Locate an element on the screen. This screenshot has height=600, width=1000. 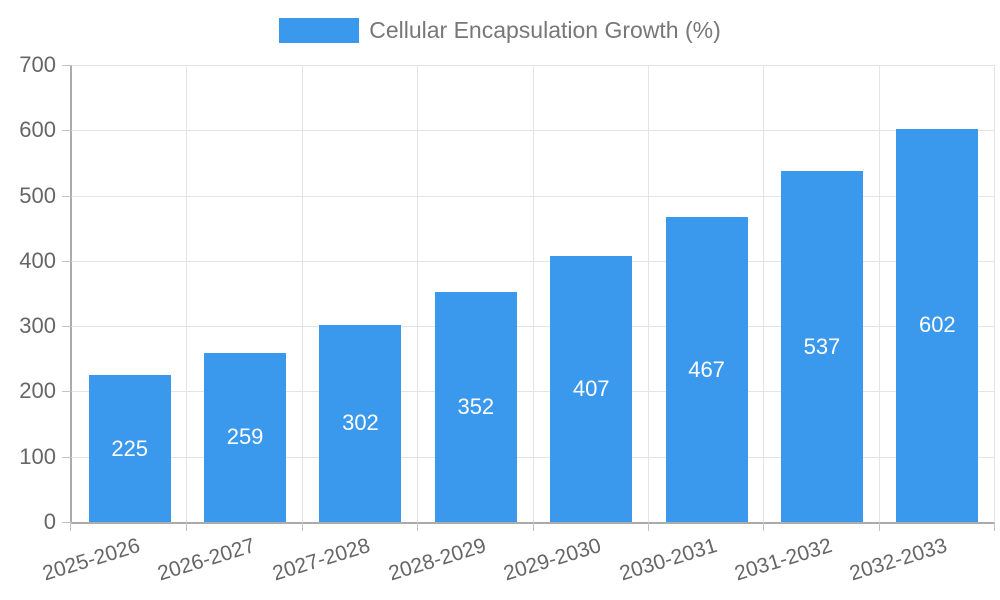
y-axis-label: 500 is located at coordinates (37, 195).